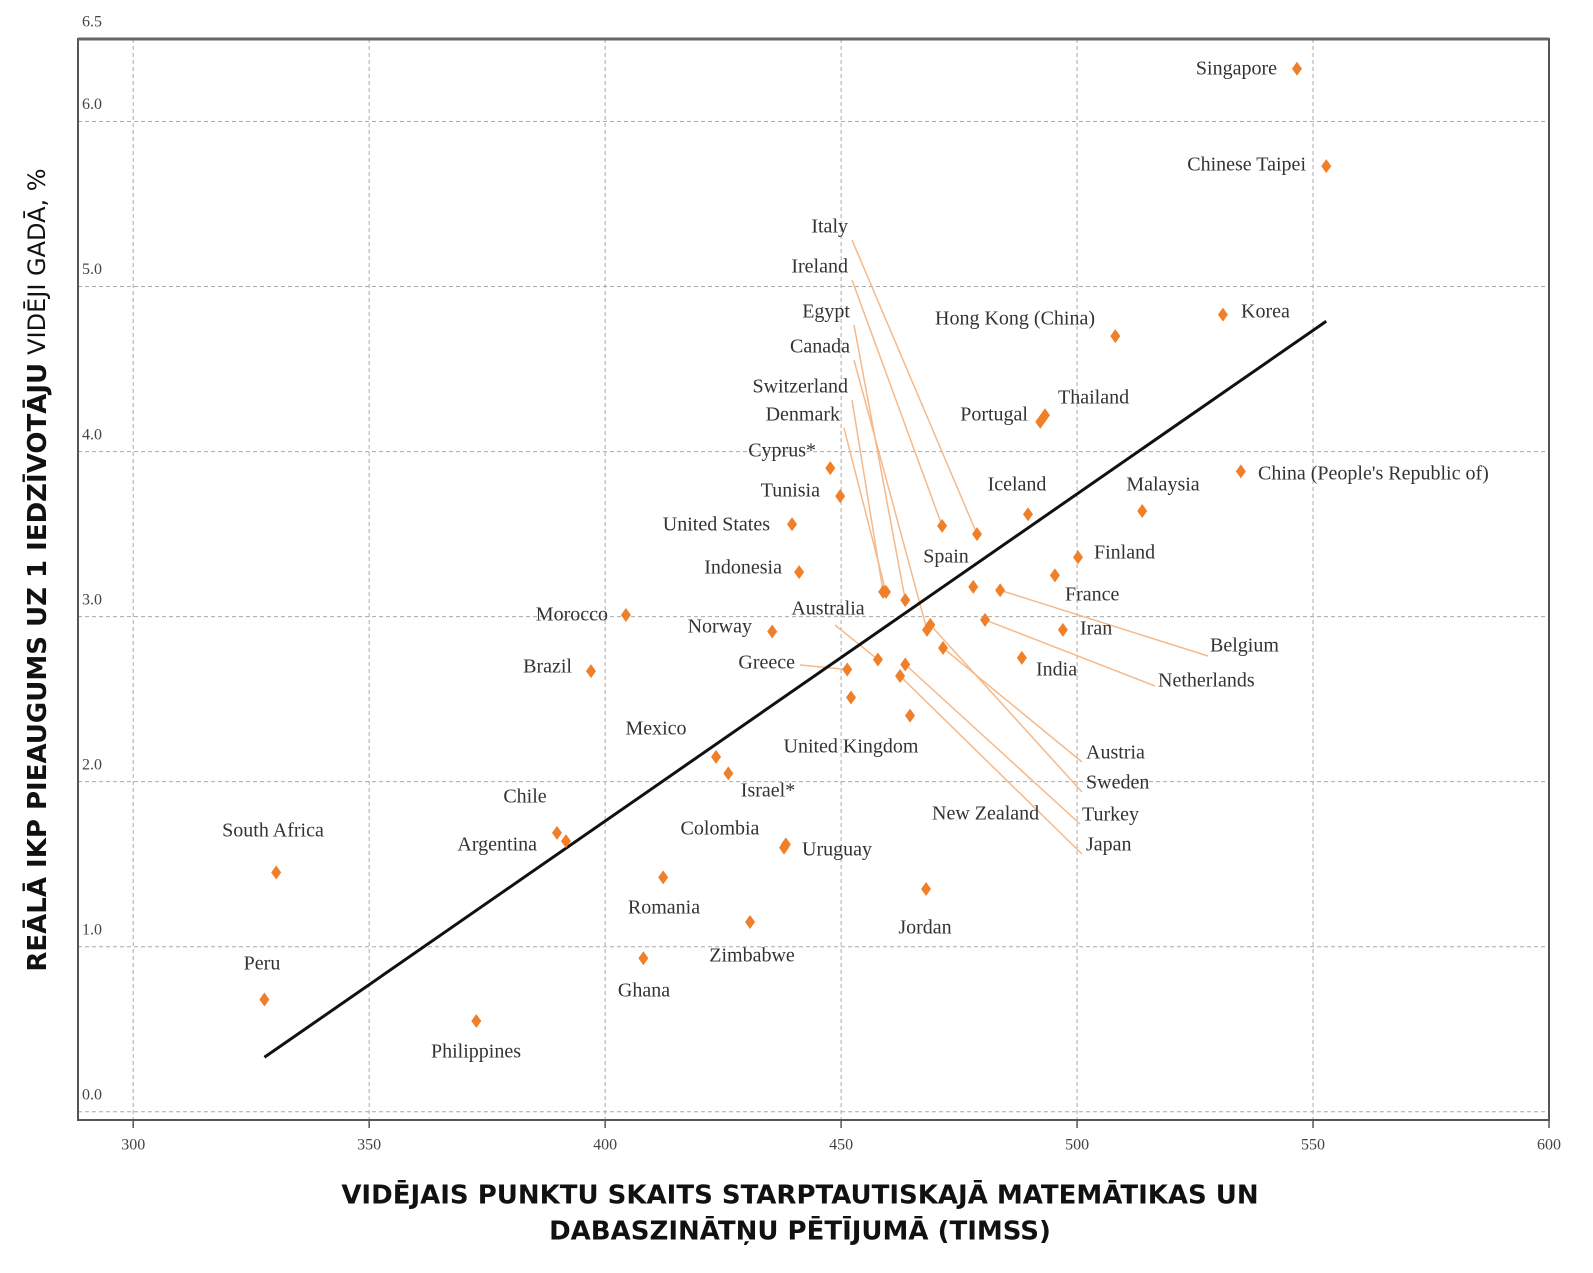  I want to click on y-tick-label: 0.0, so click(92, 1094).